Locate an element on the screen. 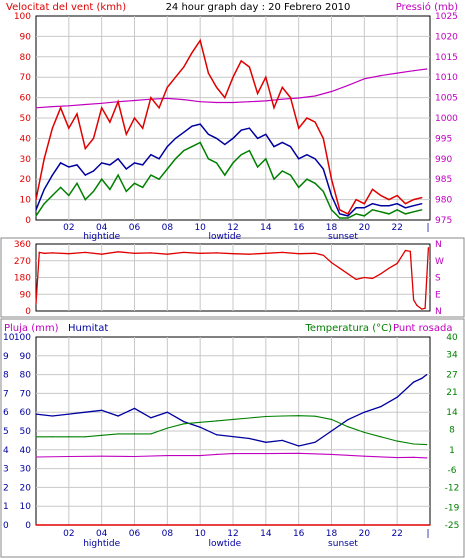  dewpoint-axis-title: Punt rosada is located at coordinates (422, 328).